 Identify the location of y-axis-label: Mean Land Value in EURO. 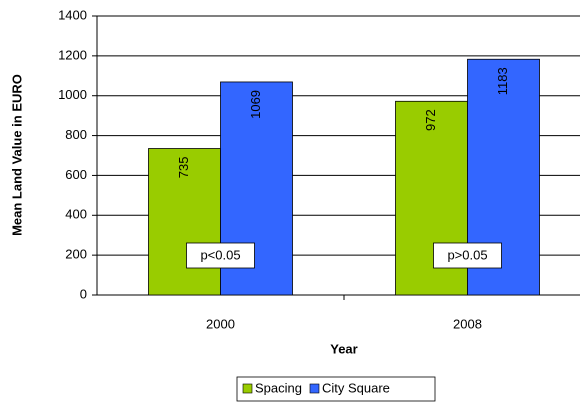
(16, 155).